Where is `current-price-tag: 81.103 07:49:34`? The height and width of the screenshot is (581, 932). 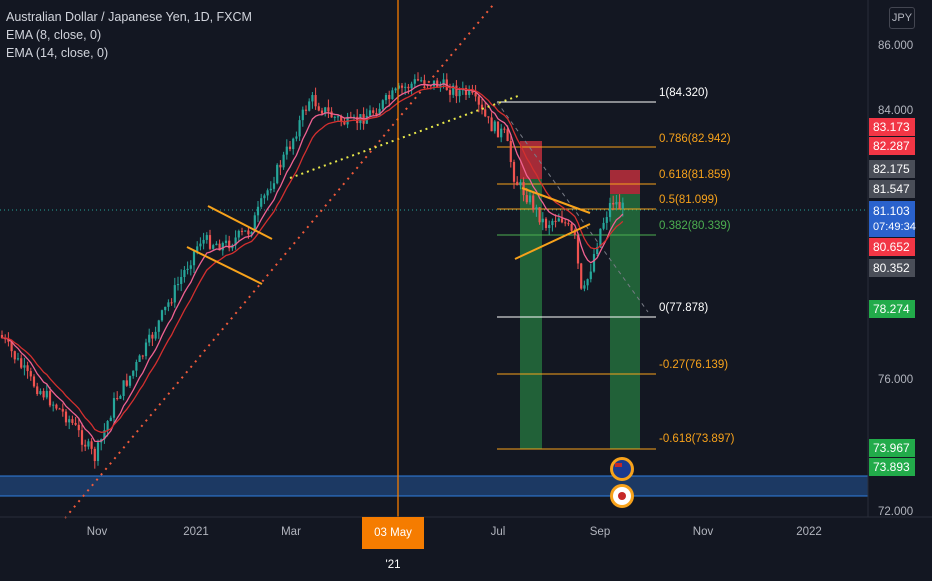 current-price-tag: 81.103 07:49:34 is located at coordinates (892, 219).